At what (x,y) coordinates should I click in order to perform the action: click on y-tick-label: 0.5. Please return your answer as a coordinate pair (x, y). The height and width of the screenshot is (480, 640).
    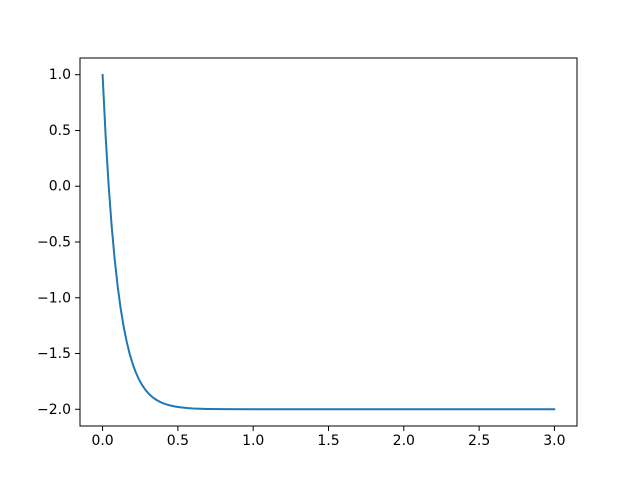
    Looking at the image, I should click on (60, 131).